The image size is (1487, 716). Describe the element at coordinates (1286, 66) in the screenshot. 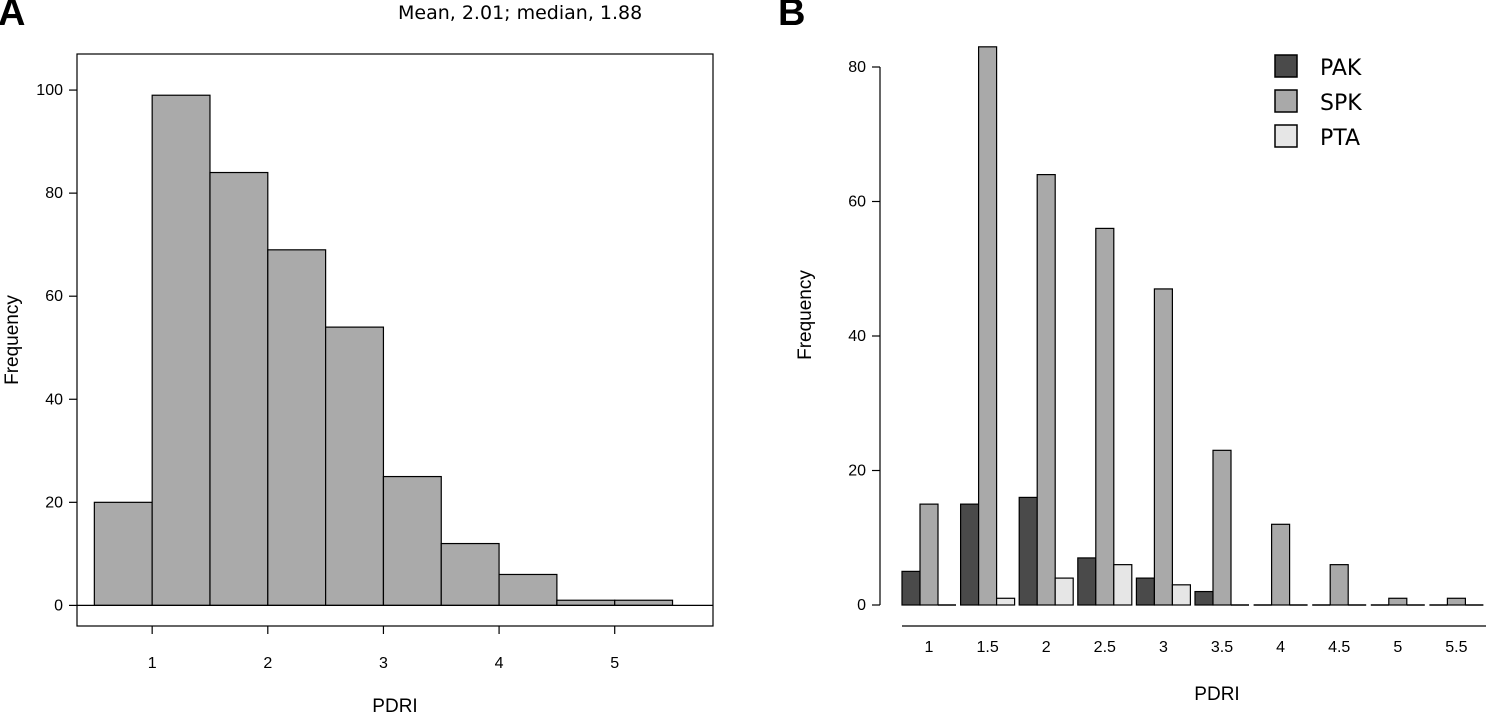

I see `legend-swatch-pak` at that location.